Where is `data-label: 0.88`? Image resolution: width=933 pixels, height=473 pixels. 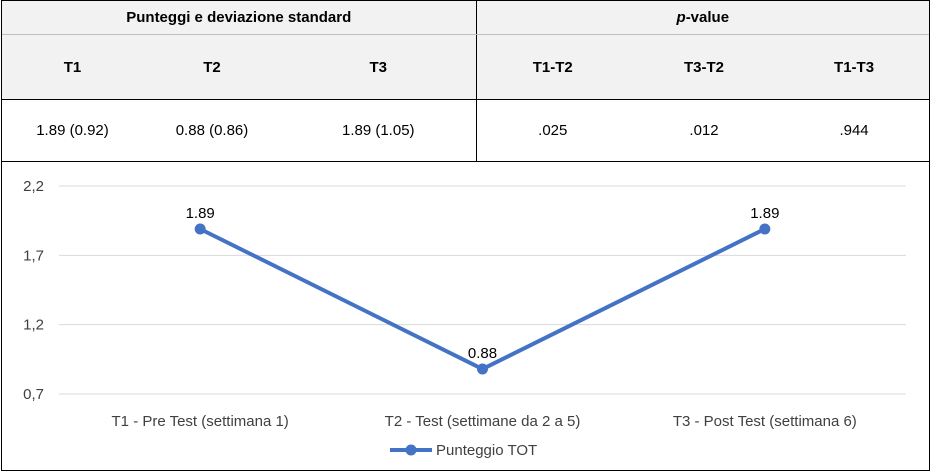
data-label: 0.88 is located at coordinates (482, 353).